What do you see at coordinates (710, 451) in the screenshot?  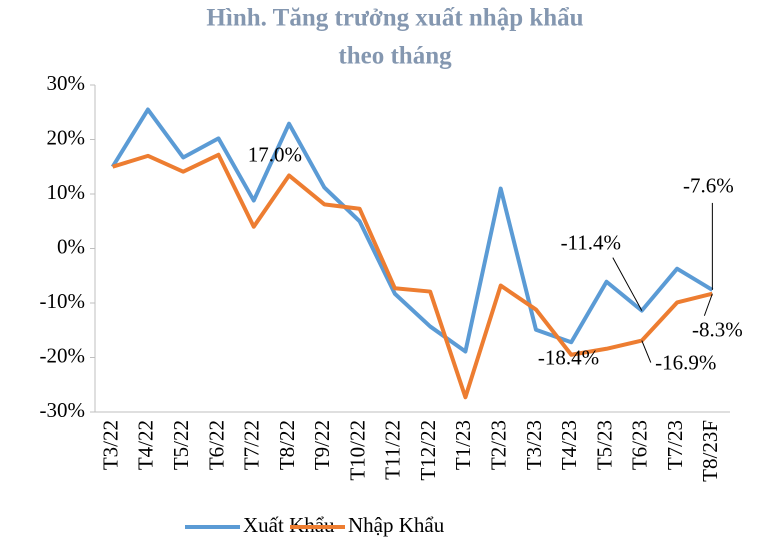 I see `x-tick-label: T8/23F` at bounding box center [710, 451].